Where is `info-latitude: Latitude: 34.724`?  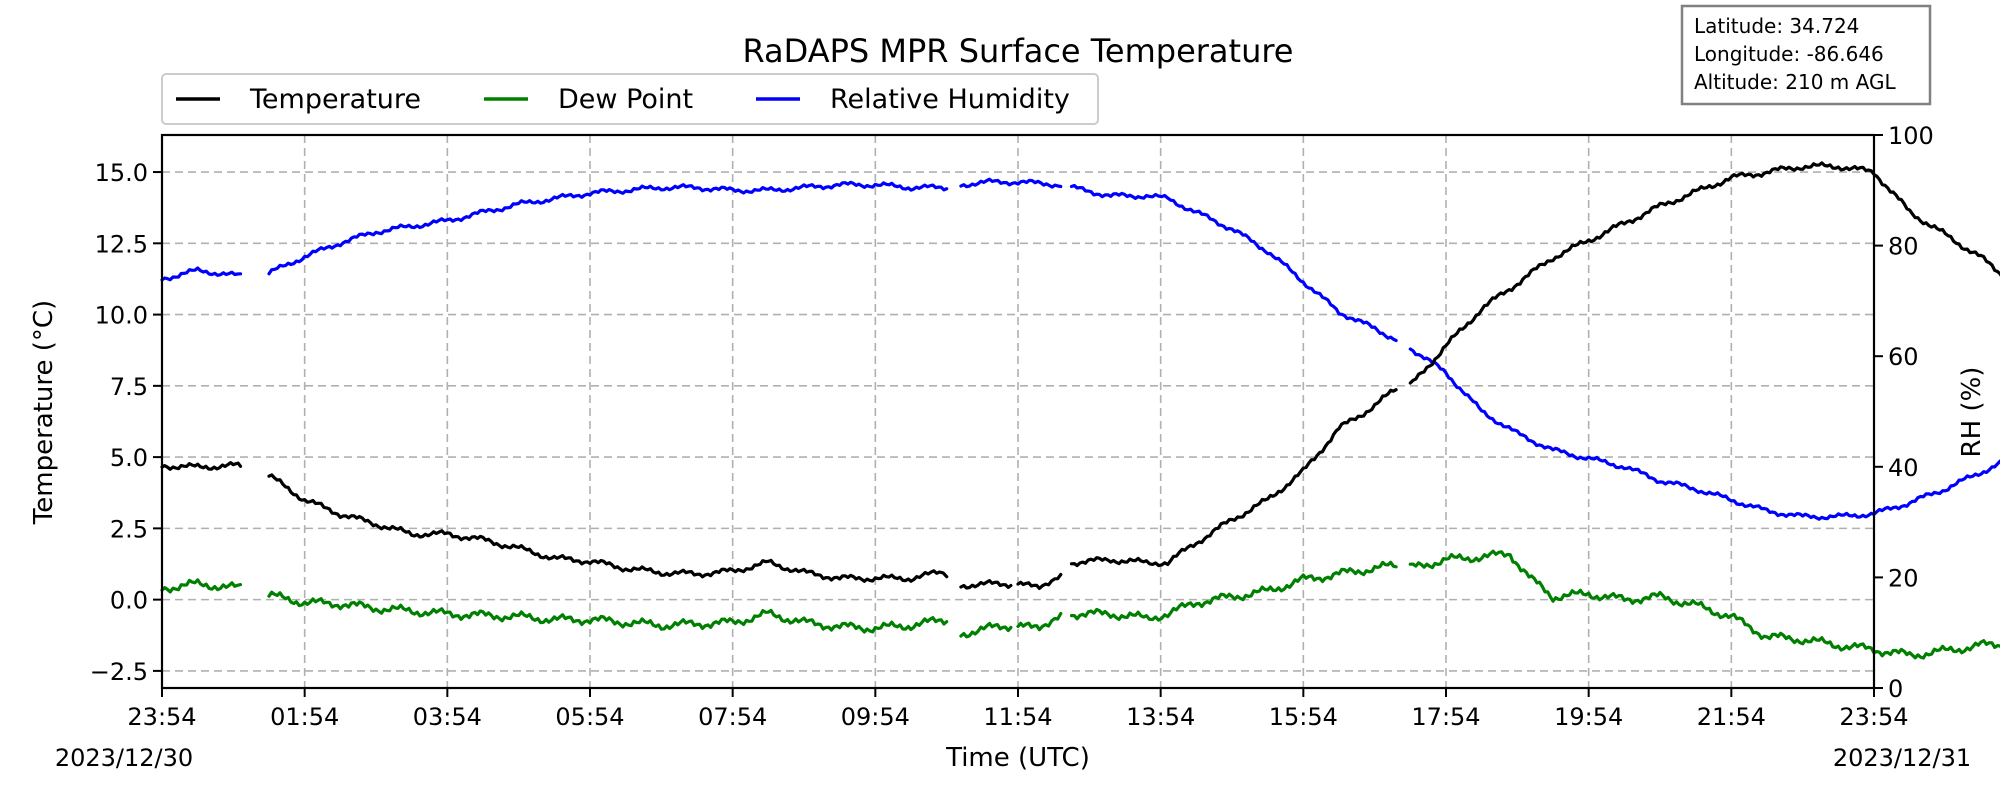
info-latitude: Latitude: 34.724 is located at coordinates (1776, 26).